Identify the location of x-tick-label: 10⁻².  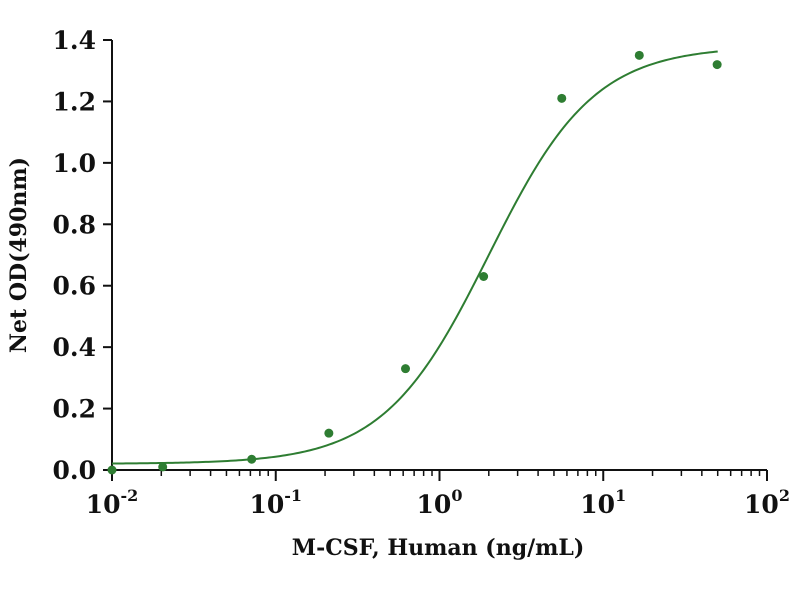
(112, 502).